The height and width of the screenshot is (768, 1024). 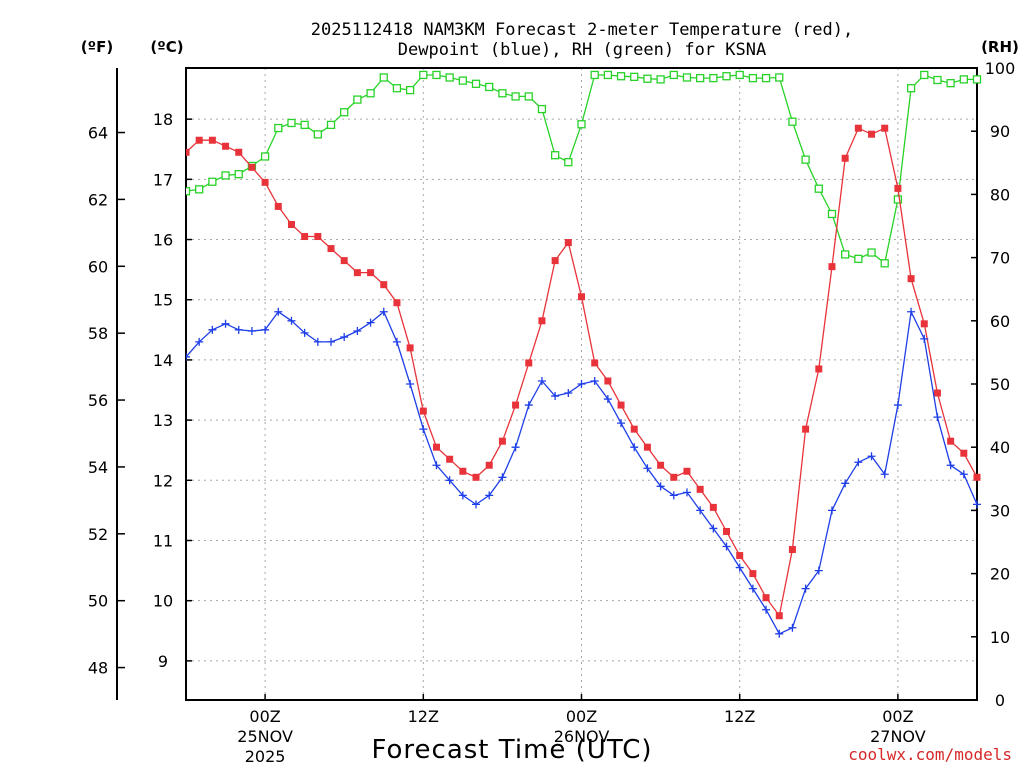 What do you see at coordinates (98, 400) in the screenshot?
I see `fahrenheit-tick-label: 56` at bounding box center [98, 400].